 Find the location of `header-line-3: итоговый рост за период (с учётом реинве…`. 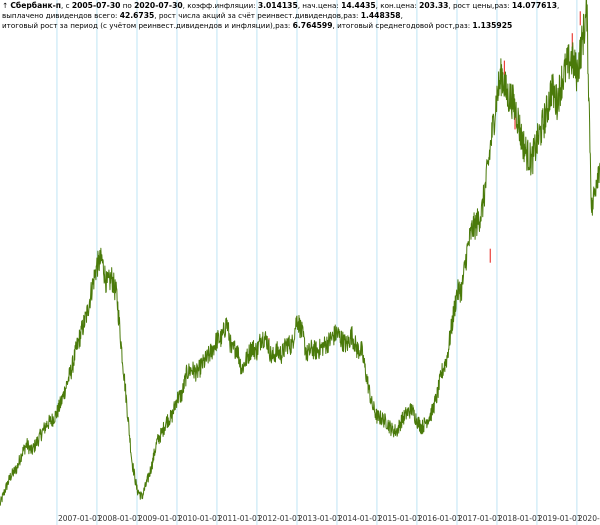

header-line-3: итоговый рост за период (с учётом реинве… is located at coordinates (300, 26).